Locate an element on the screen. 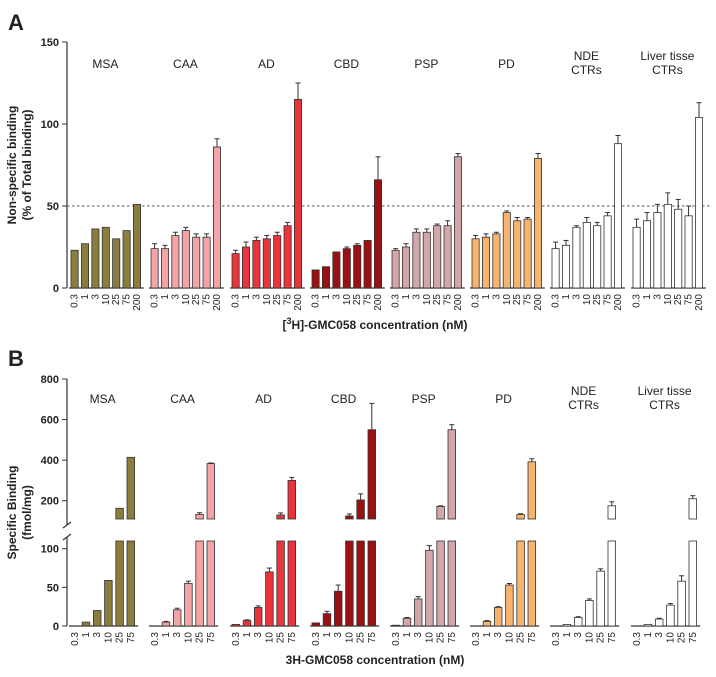  x-axis-label-prefix: [ is located at coordinates (284, 325).